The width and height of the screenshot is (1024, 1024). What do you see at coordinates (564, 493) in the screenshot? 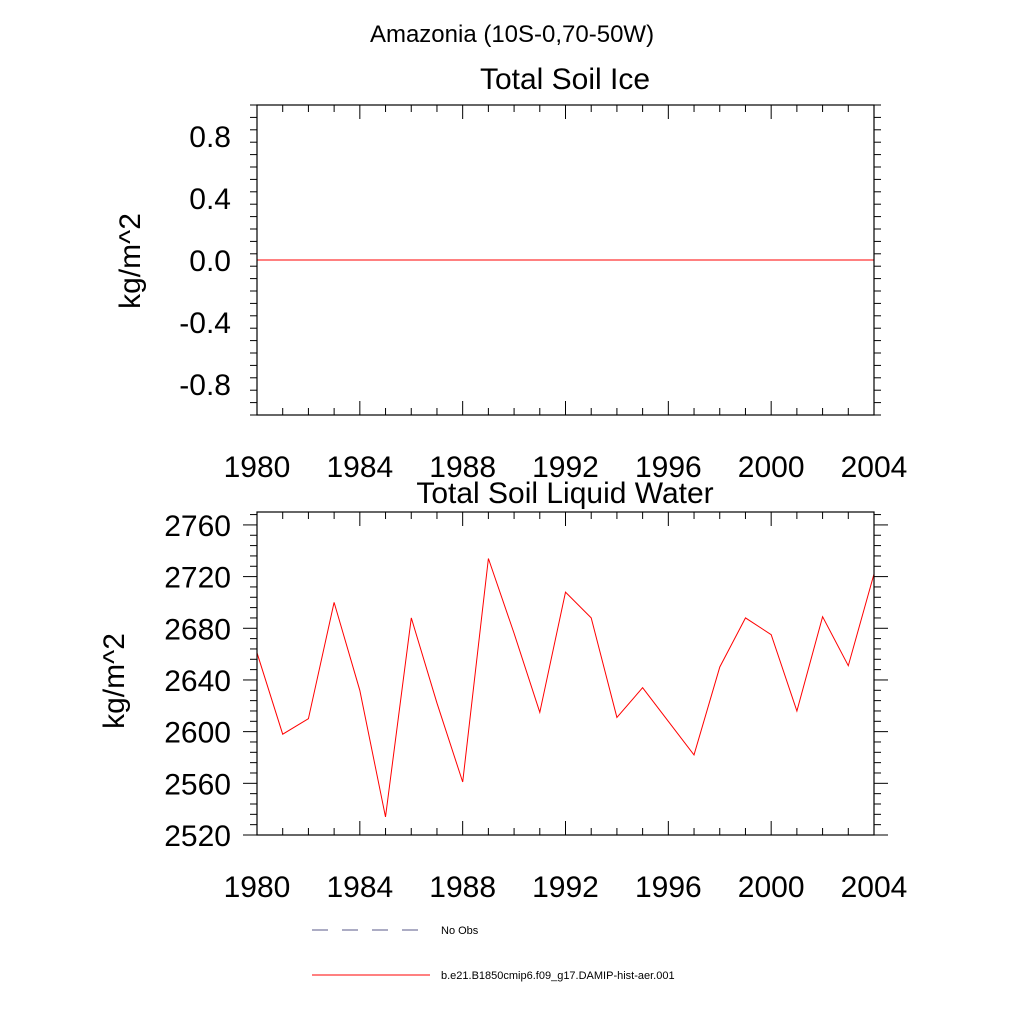
I see `panel-title: Total Soil Liquid Water` at bounding box center [564, 493].